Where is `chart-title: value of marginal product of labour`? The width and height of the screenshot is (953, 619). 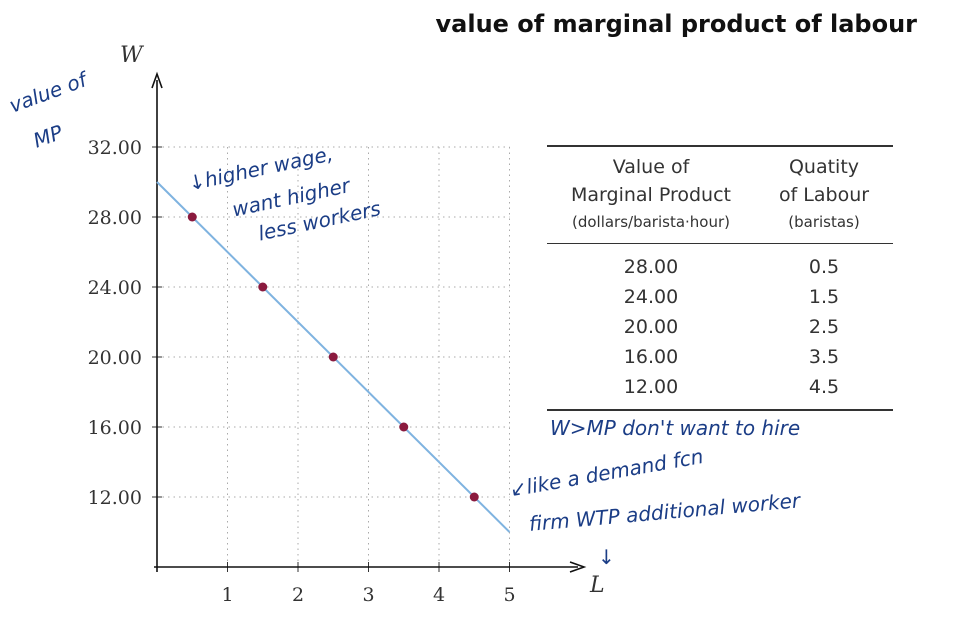 chart-title: value of marginal product of labour is located at coordinates (676, 24).